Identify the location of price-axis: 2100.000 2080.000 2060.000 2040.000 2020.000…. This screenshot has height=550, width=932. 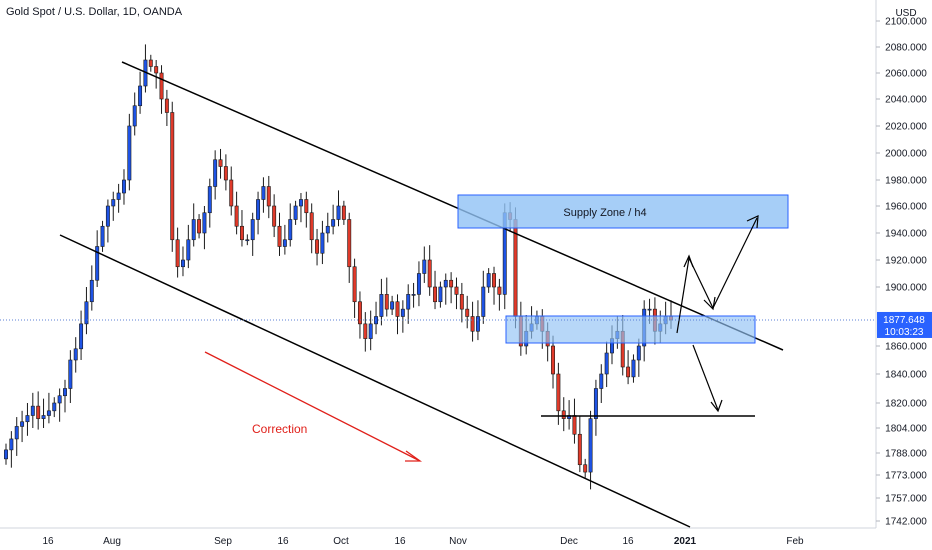
(904, 272).